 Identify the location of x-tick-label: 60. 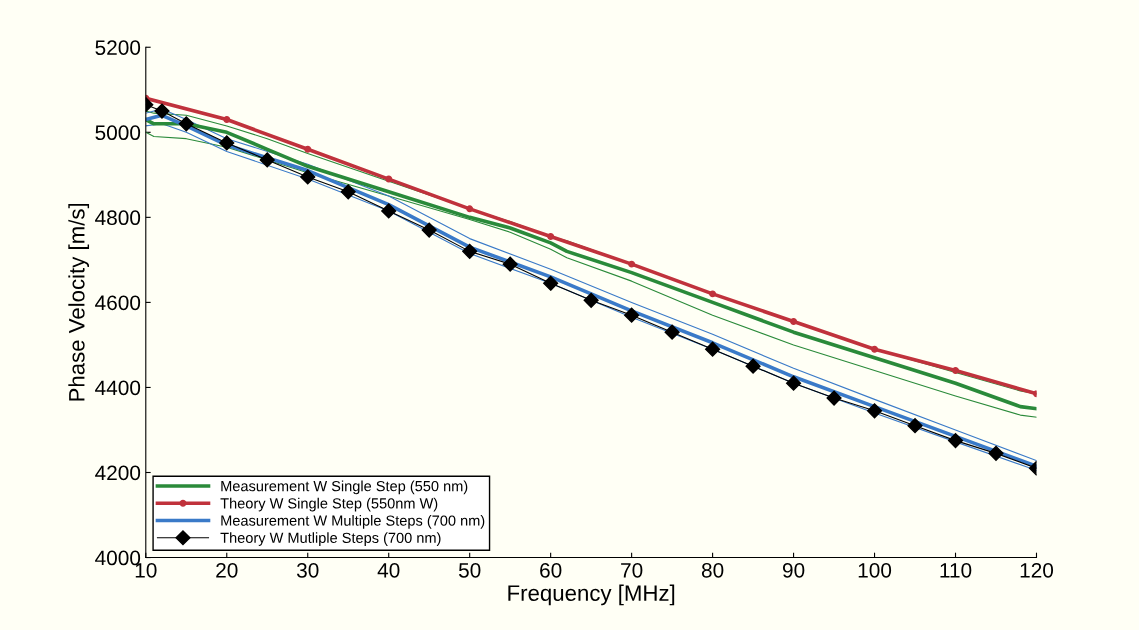
(551, 570).